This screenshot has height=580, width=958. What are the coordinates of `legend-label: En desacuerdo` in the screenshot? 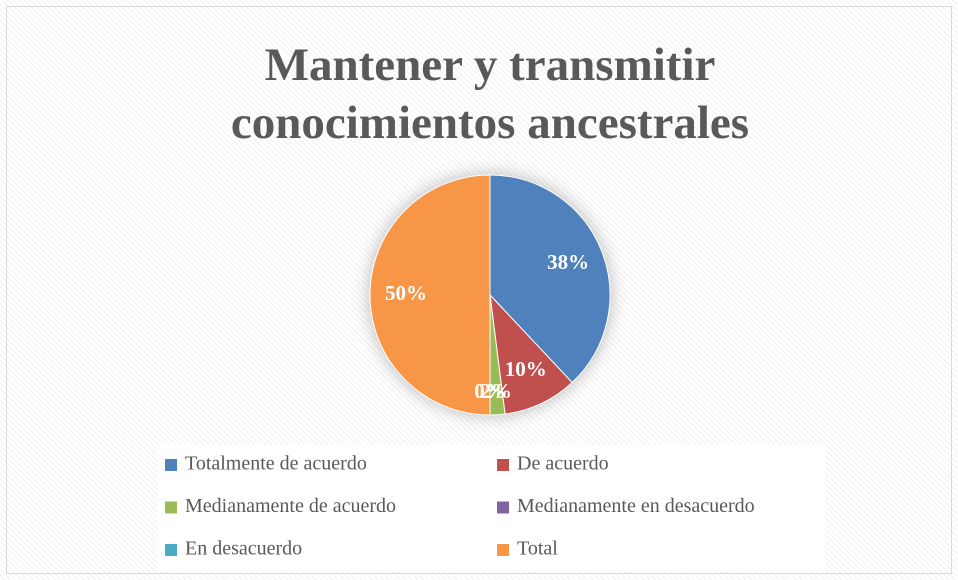 It's located at (243, 549).